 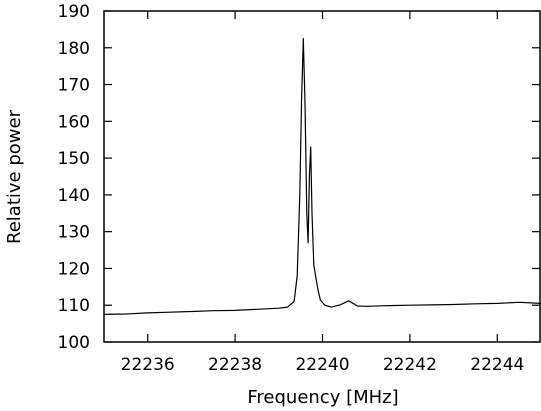 I want to click on y-tick-label: 110, so click(x=74, y=306).